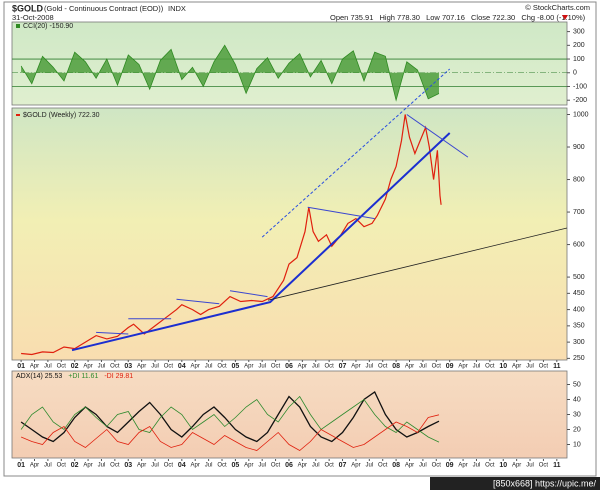 This screenshot has height=490, width=600. I want to click on y-tick-label: 100, so click(579, 59).